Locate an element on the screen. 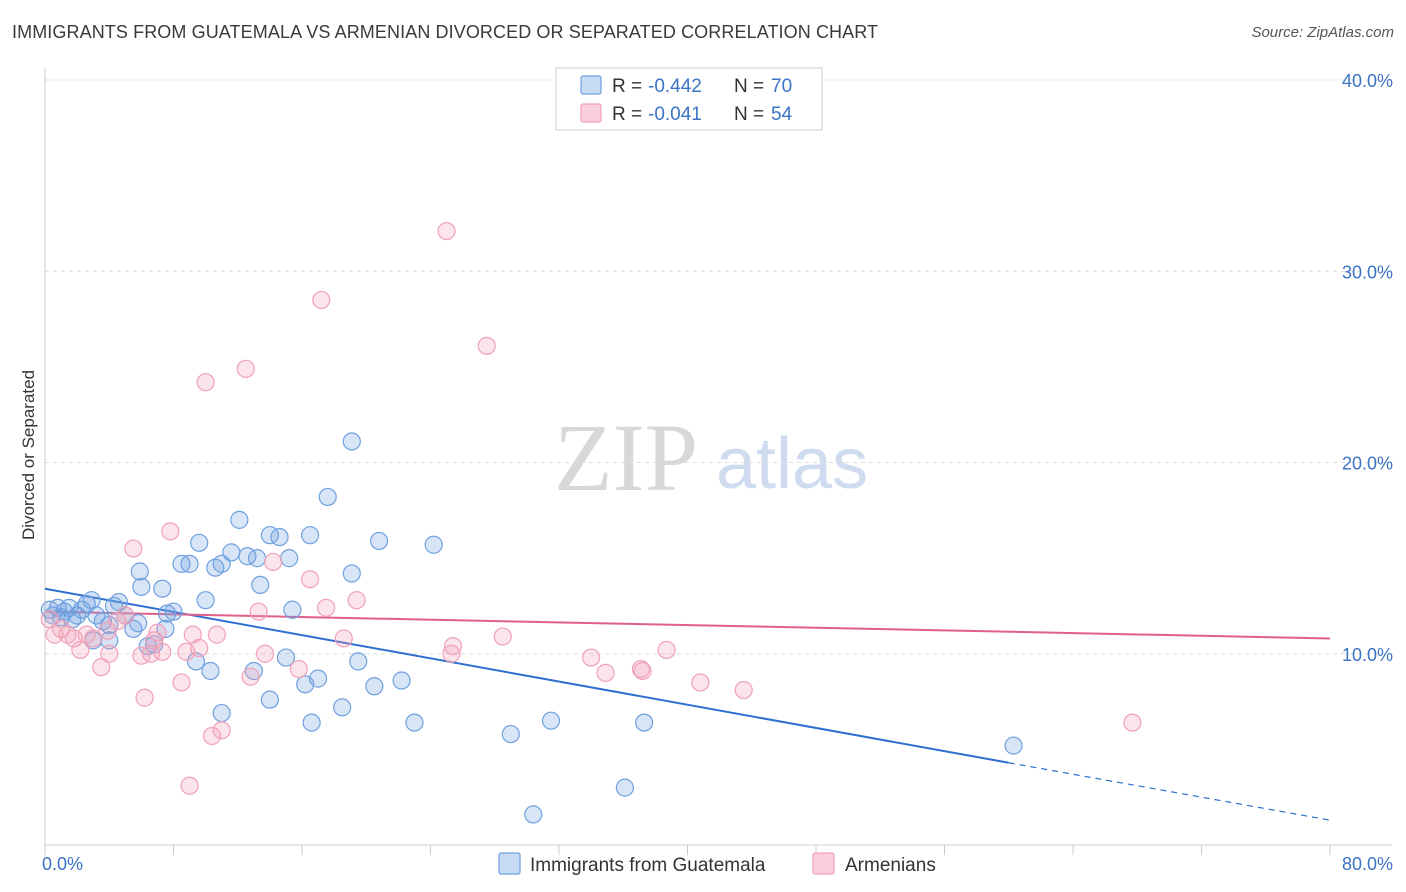 The width and height of the screenshot is (1406, 892). x-tick-label-max: 80.0% is located at coordinates (1367, 864).